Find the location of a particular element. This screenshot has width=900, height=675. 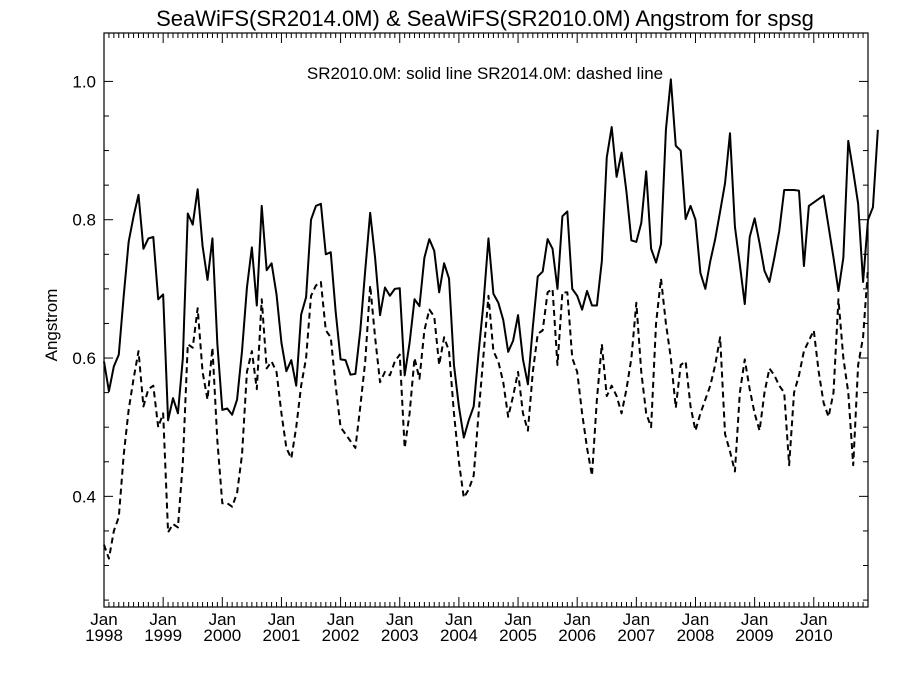

x-tick-year-label: 2000 is located at coordinates (222, 635).